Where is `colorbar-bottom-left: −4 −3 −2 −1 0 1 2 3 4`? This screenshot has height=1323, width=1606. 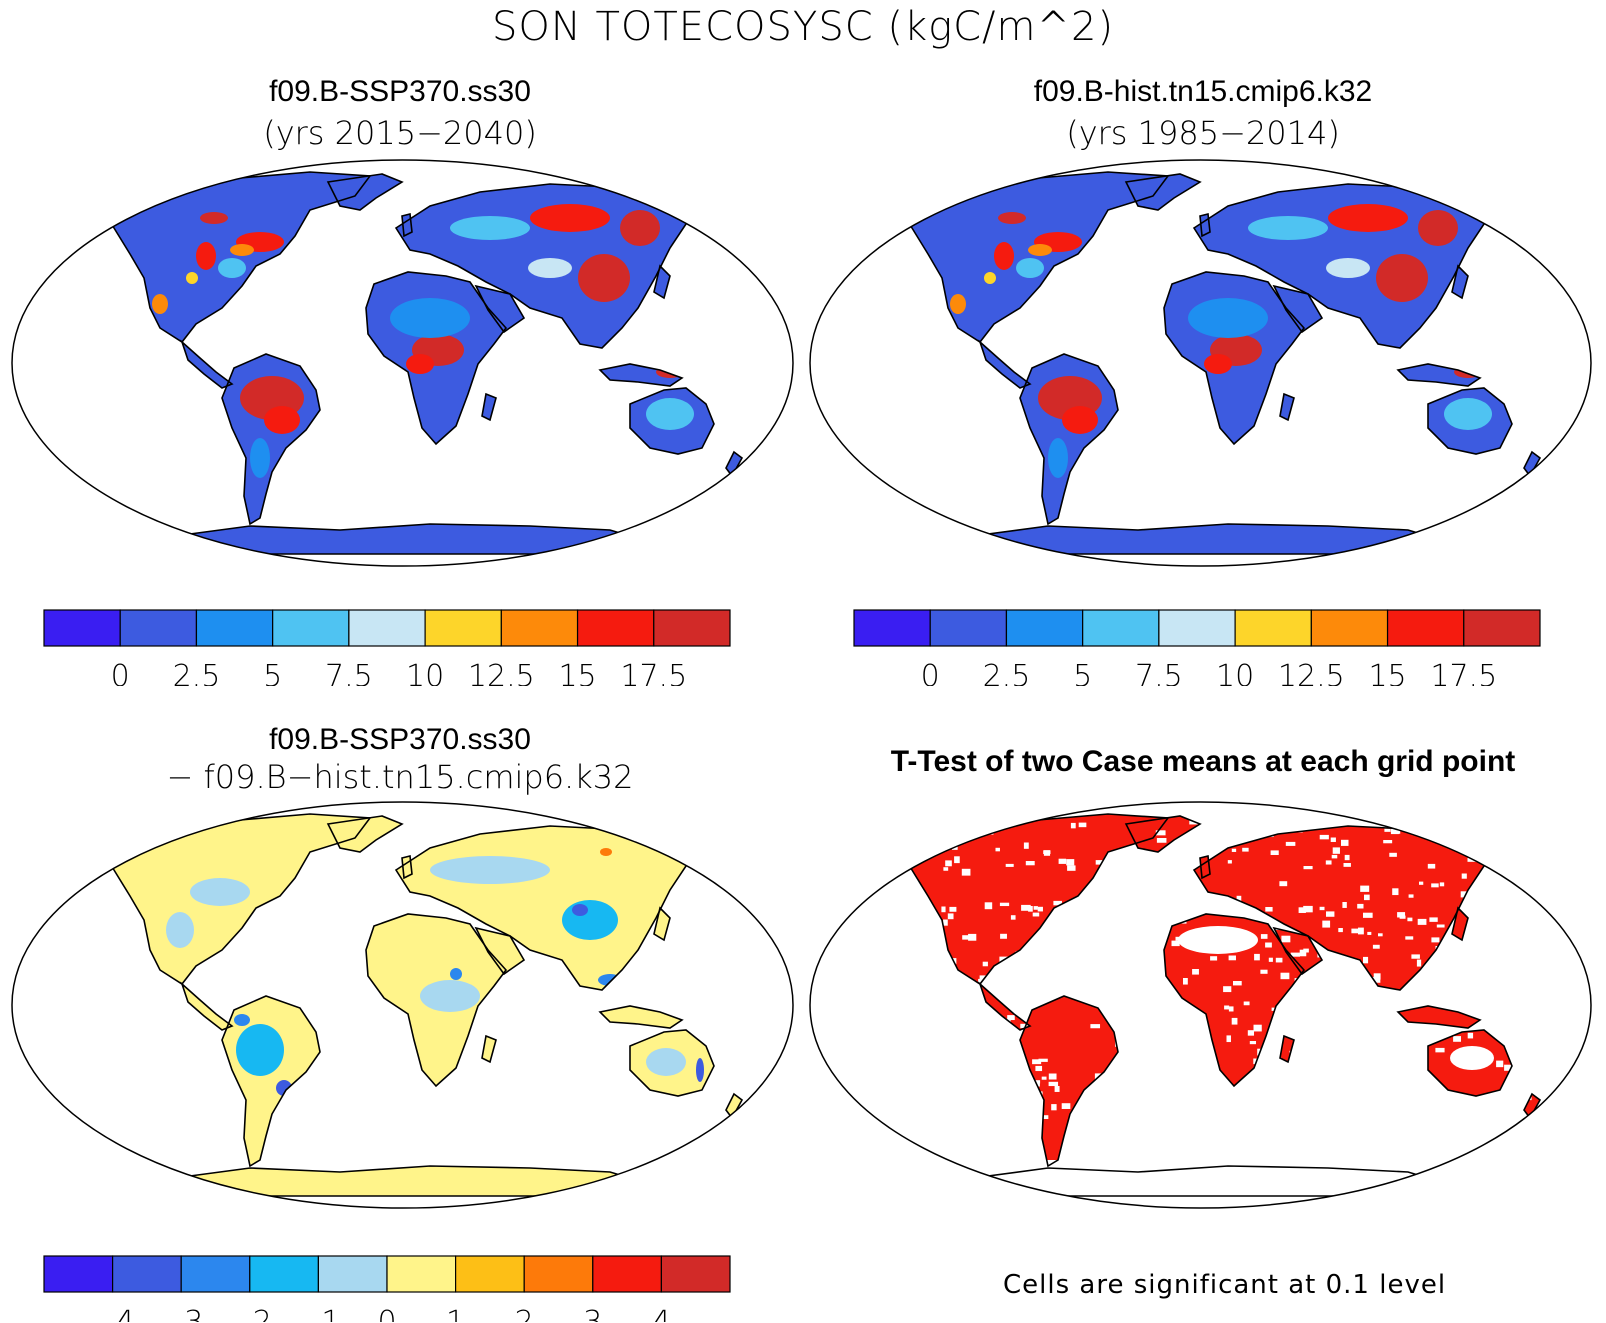
colorbar-bottom-left: −4 −3 −2 −1 0 1 2 3 4 is located at coordinates (387, 1288).